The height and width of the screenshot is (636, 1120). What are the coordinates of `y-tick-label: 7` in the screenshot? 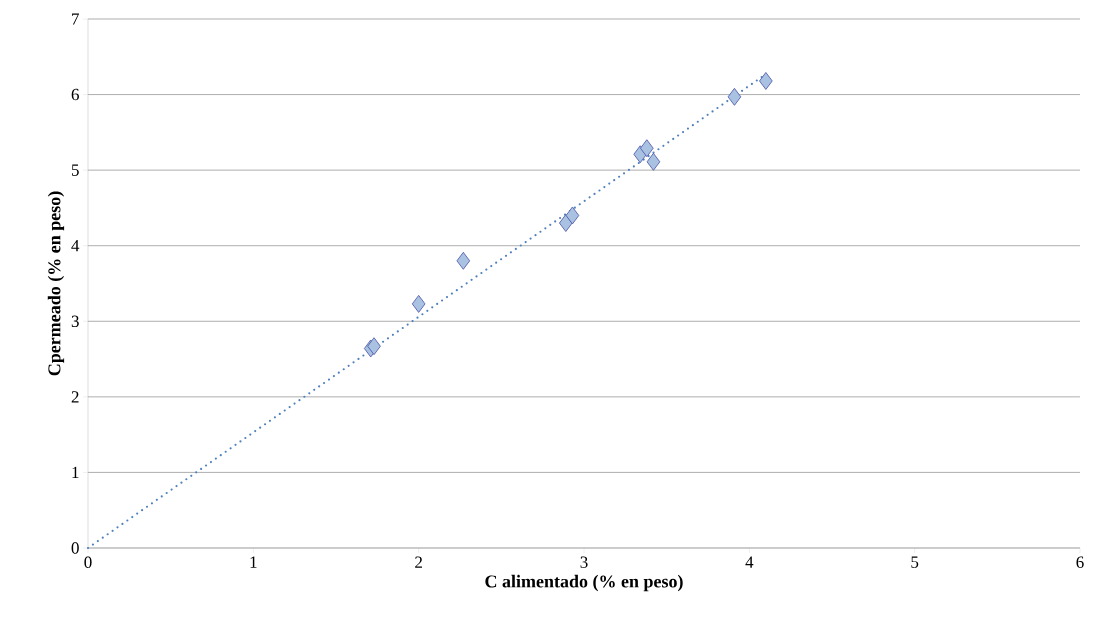 It's located at (75, 19).